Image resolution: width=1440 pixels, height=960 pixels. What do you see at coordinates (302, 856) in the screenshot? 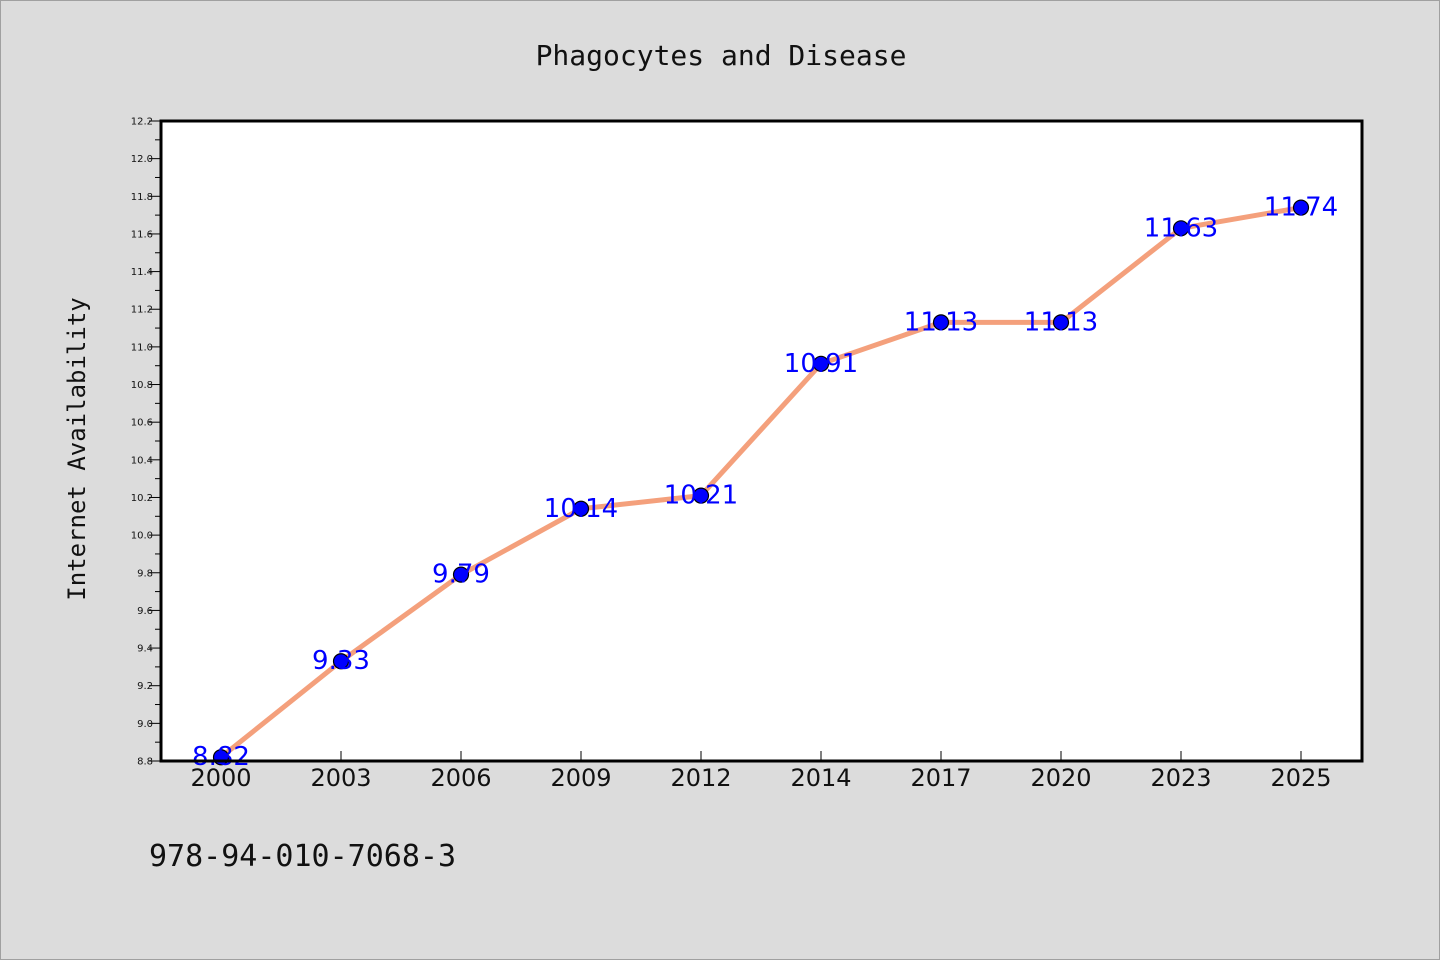
I see `isbn-footer: 978-94-010-7068-3` at bounding box center [302, 856].